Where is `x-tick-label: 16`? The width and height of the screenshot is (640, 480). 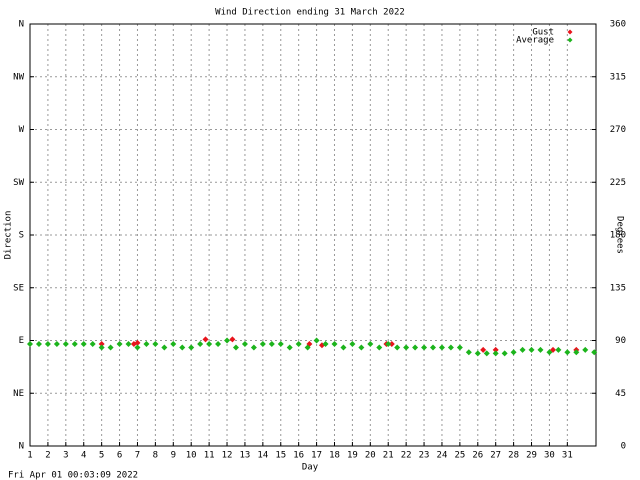 x-tick-label: 16 is located at coordinates (298, 456).